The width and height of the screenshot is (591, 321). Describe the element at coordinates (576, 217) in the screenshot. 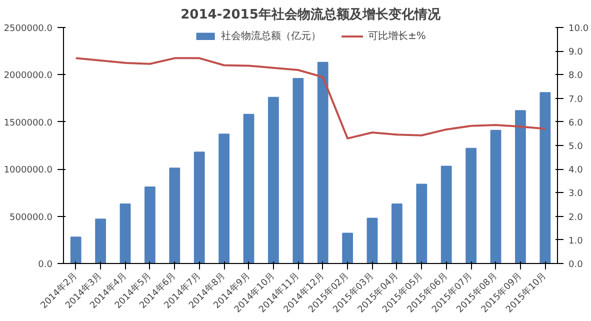

I see `y2-tick-label: 2.0` at that location.